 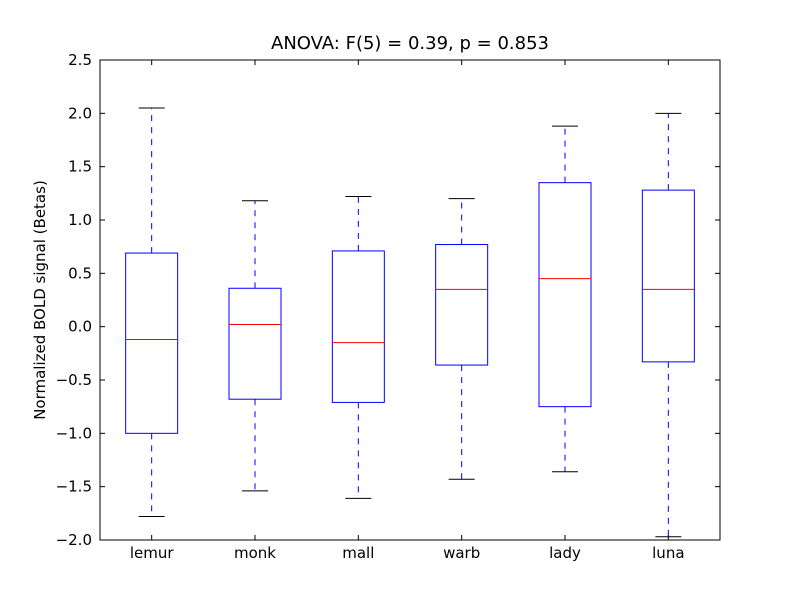 I want to click on x-tick-label: monk, so click(x=255, y=553).